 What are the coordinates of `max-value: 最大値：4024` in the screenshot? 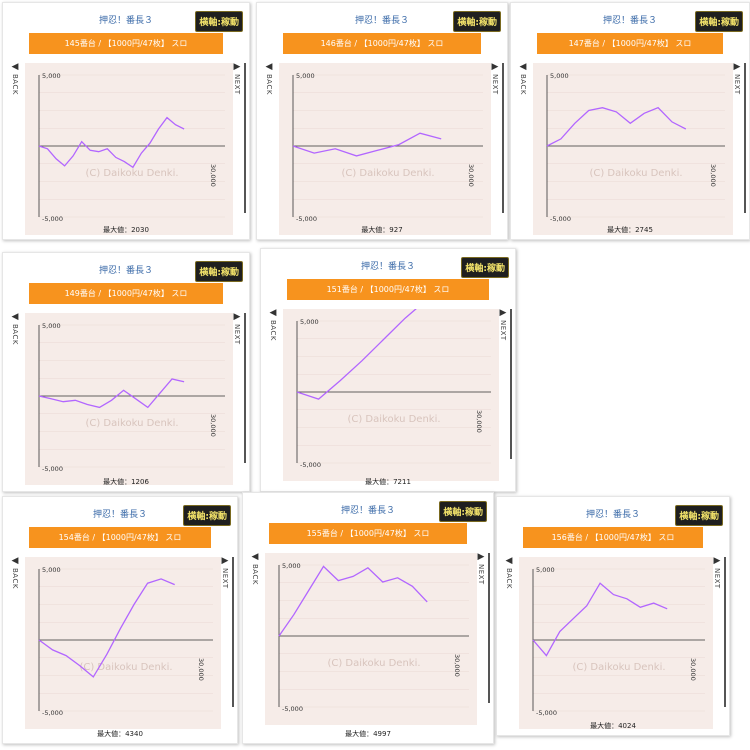 It's located at (613, 726).